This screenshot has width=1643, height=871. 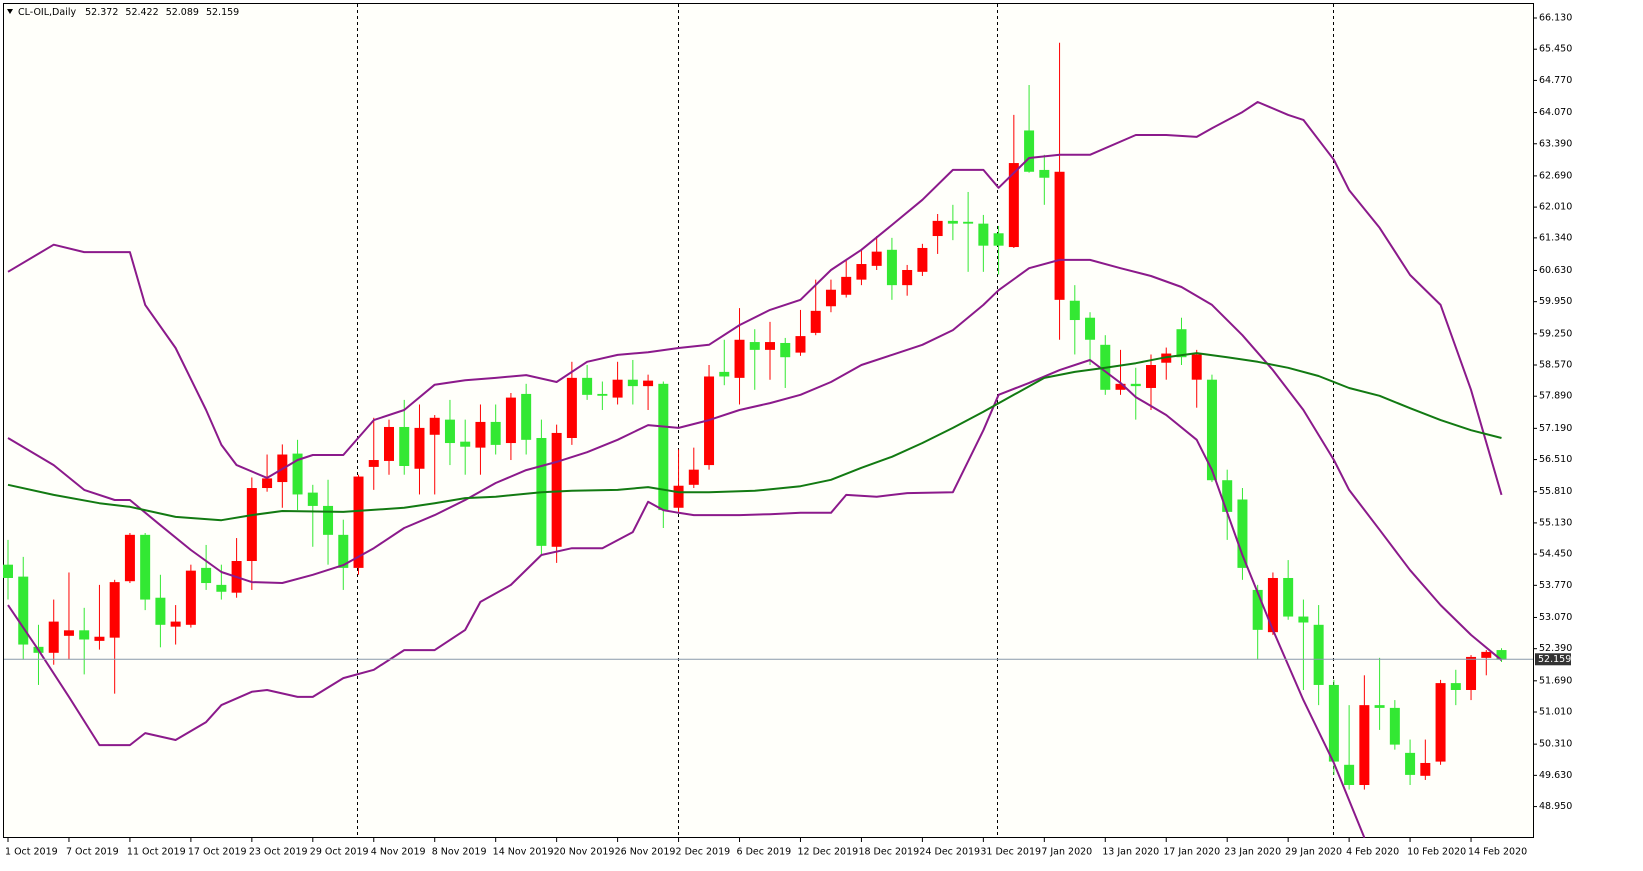 What do you see at coordinates (1252, 852) in the screenshot?
I see `x-tick-label: 23 Jan 2020` at bounding box center [1252, 852].